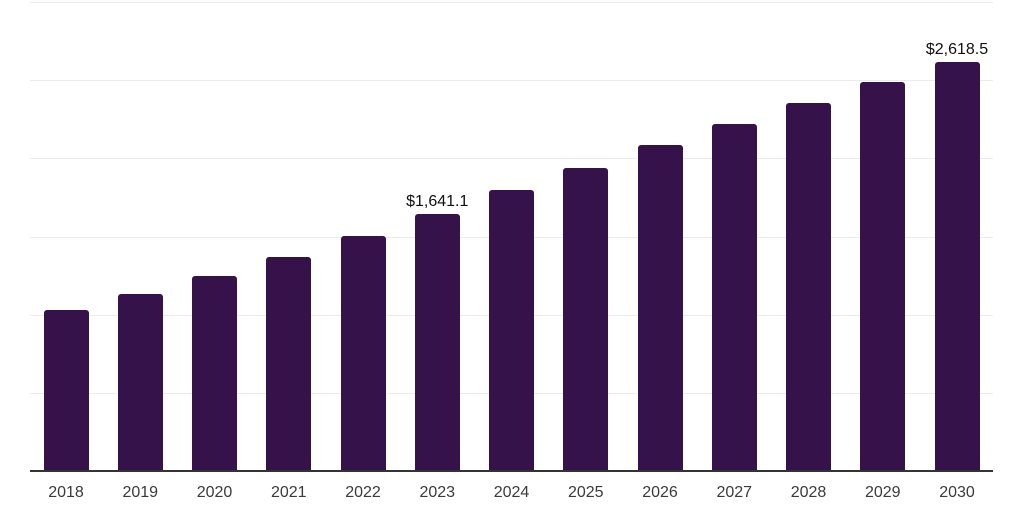 The height and width of the screenshot is (512, 1024). What do you see at coordinates (957, 266) in the screenshot?
I see `bar-2030` at bounding box center [957, 266].